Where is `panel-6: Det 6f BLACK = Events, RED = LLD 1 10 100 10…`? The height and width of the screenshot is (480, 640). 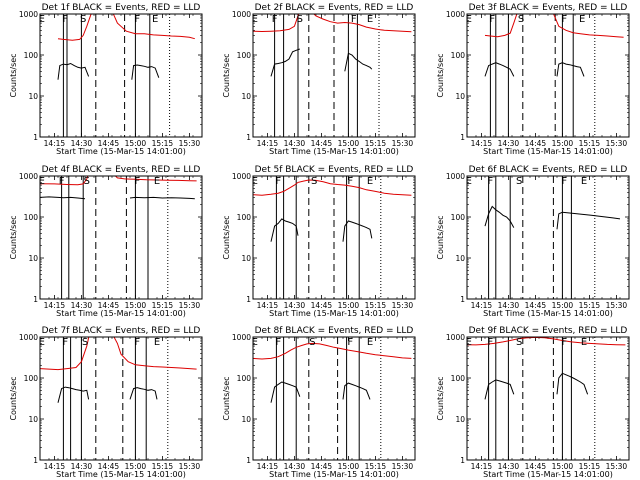
panel-6: Det 6f BLACK = Events, RED = LLD 1 10 100 10… is located at coordinates (533, 241).